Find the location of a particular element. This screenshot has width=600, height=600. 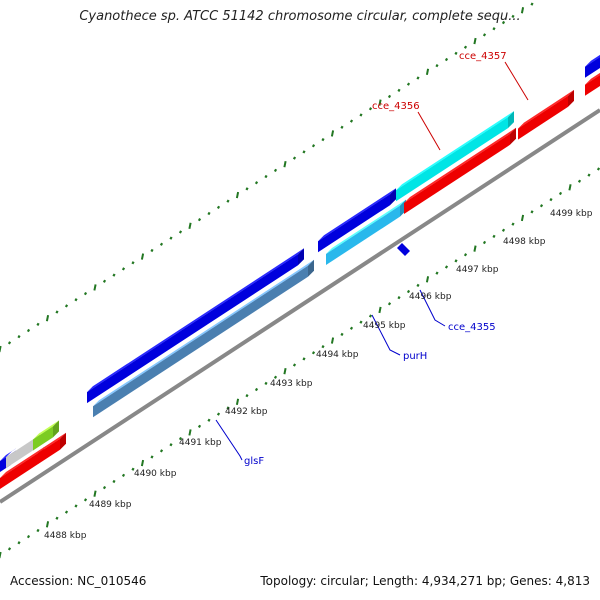

gene-glsF is located at coordinates (203, 338).